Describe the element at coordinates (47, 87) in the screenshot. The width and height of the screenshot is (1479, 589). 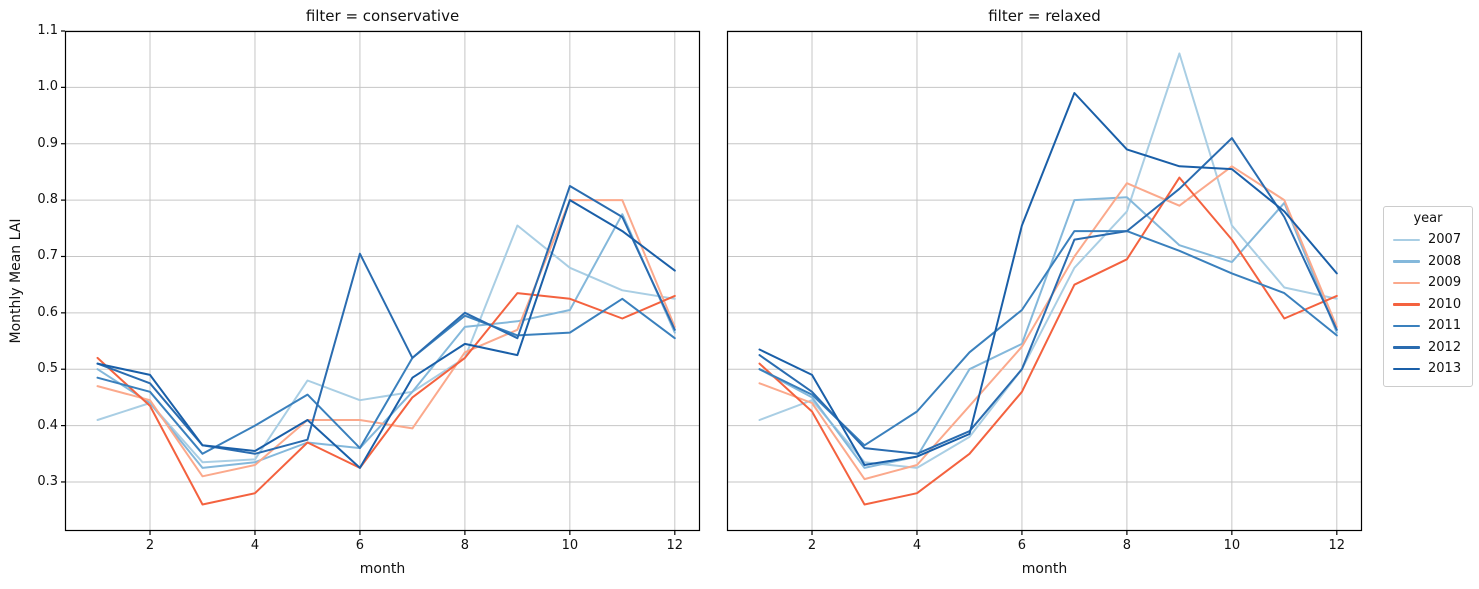
I see `y-tick-label: 1.0` at that location.